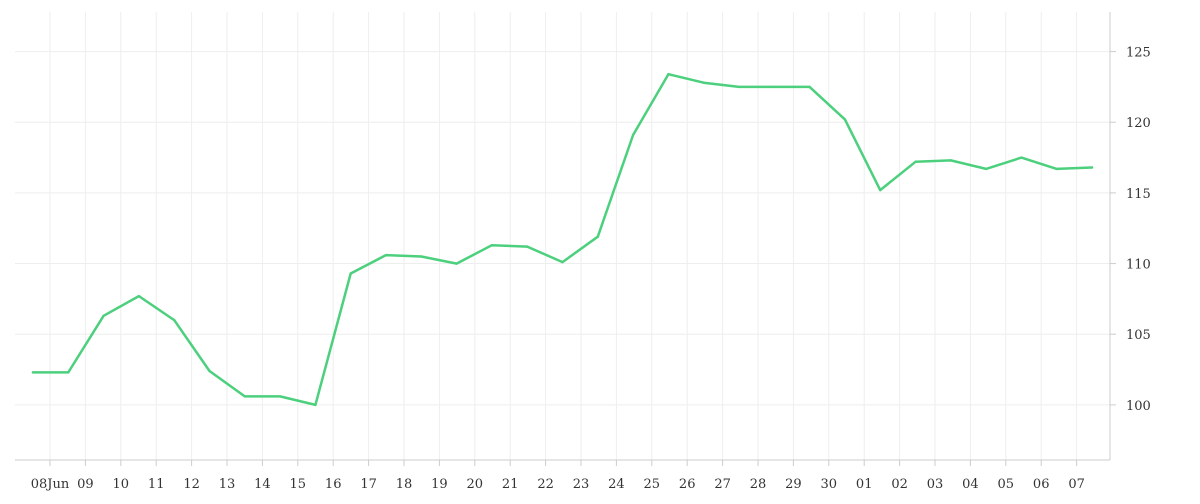 The height and width of the screenshot is (504, 1200). Describe the element at coordinates (793, 484) in the screenshot. I see `x-tick-label: 29` at that location.